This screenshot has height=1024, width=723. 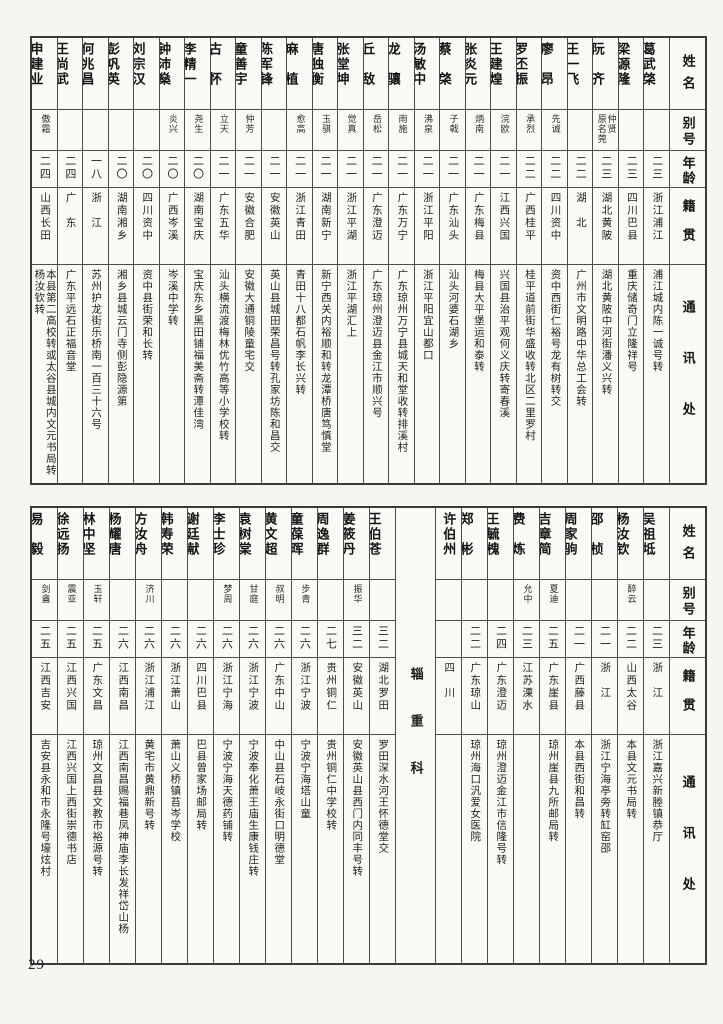 What do you see at coordinates (630, 260) in the screenshot?
I see `person-column: 梁源隆 二三 四川巴县 重庆储奇门立隆祥号` at bounding box center [630, 260].